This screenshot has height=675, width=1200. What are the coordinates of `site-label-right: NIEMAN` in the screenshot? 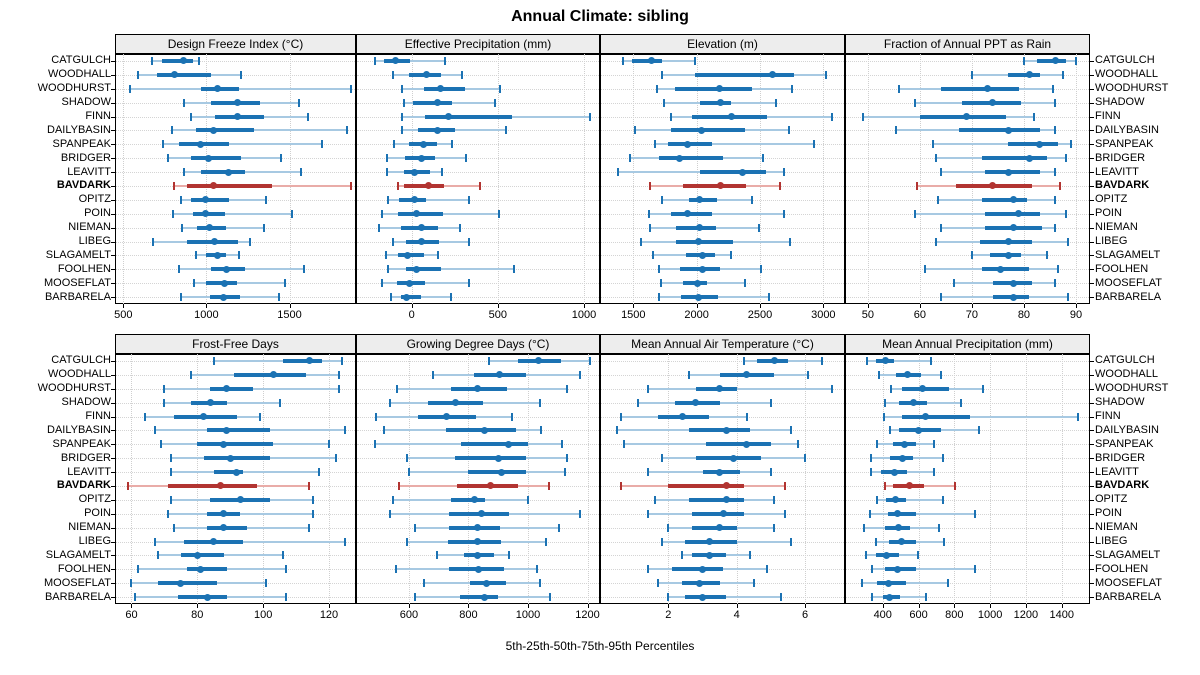 It's located at (1116, 227).